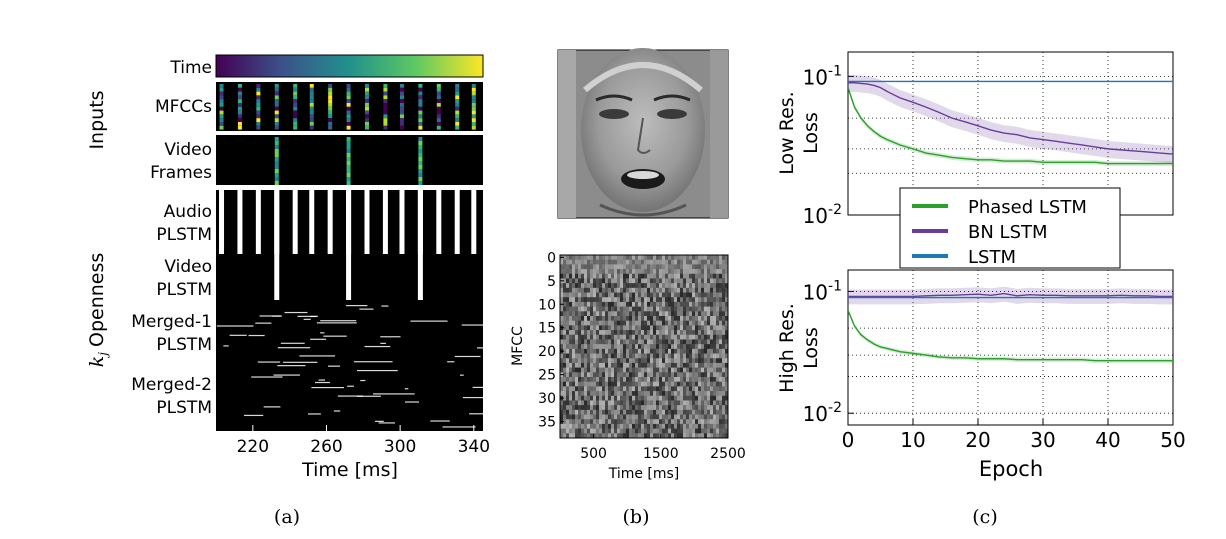 The image size is (1226, 539). I want to click on ytick-base: 10, so click(815, 414).